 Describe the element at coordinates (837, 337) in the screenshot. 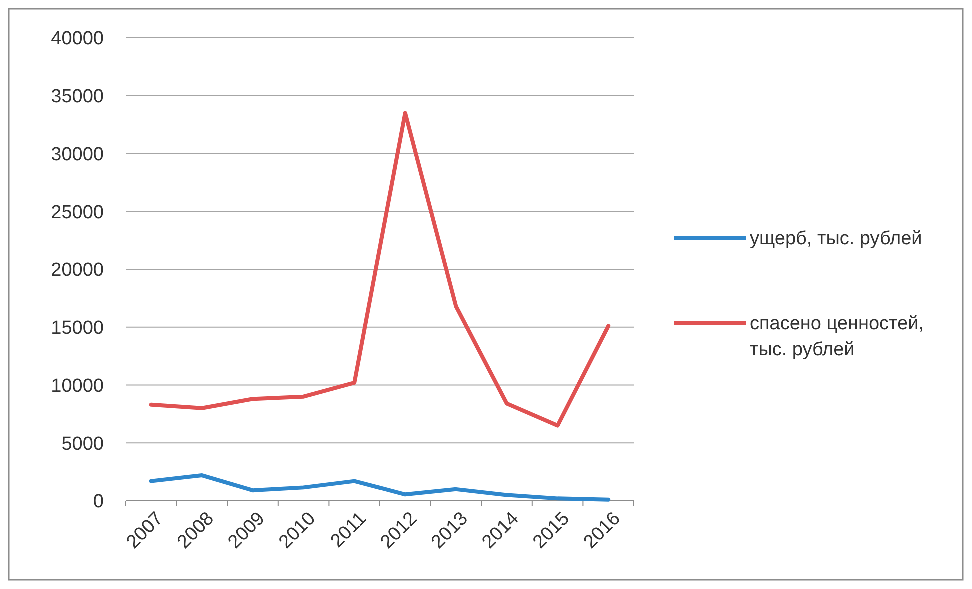

I see `legend-label: спасено ценностей, тыс. рублей` at that location.